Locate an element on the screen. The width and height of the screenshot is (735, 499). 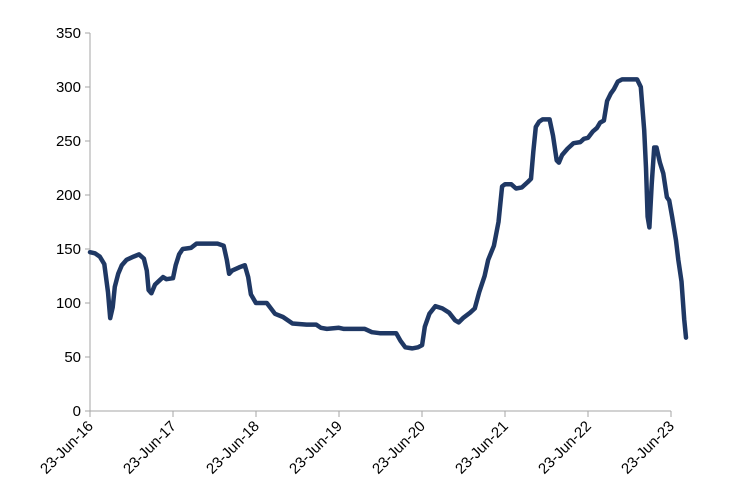
y-tick-label: 200 is located at coordinates (68, 195).